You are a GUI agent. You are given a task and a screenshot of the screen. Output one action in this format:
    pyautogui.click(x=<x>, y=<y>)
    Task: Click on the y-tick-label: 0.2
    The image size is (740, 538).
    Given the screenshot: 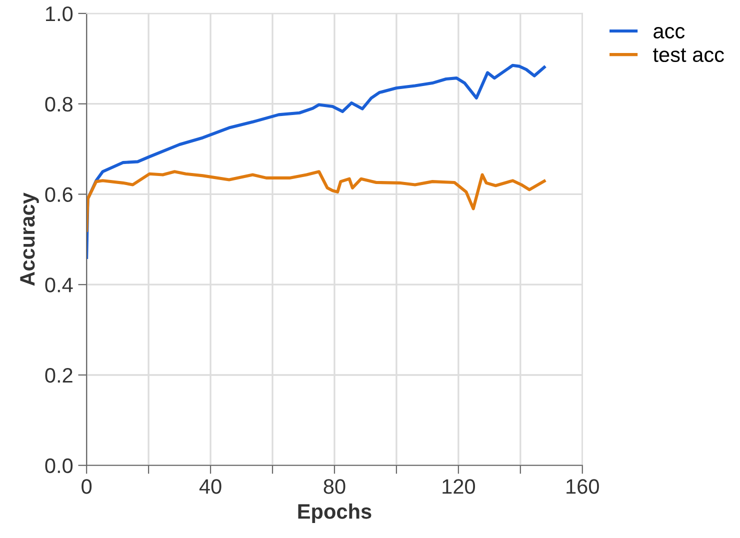 What is the action you would take?
    pyautogui.click(x=58, y=375)
    